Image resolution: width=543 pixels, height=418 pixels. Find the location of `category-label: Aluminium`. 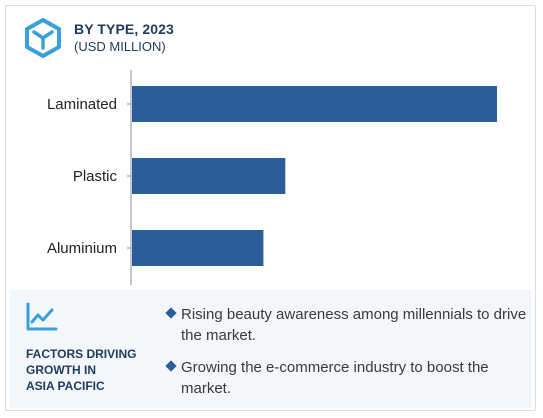

category-label: Aluminium is located at coordinates (82, 248).